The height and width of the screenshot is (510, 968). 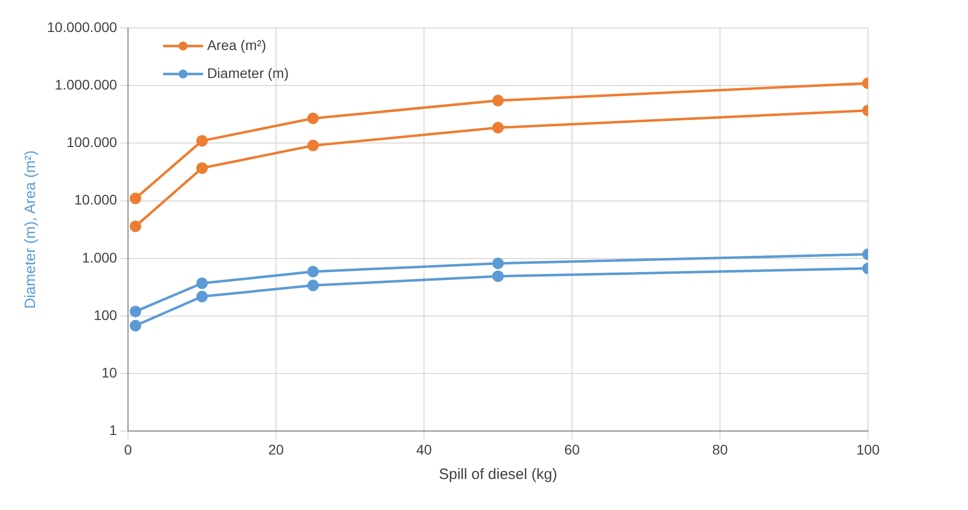 What do you see at coordinates (31, 229) in the screenshot?
I see `y-axis-title: Diameter (m), Area (m²)` at bounding box center [31, 229].